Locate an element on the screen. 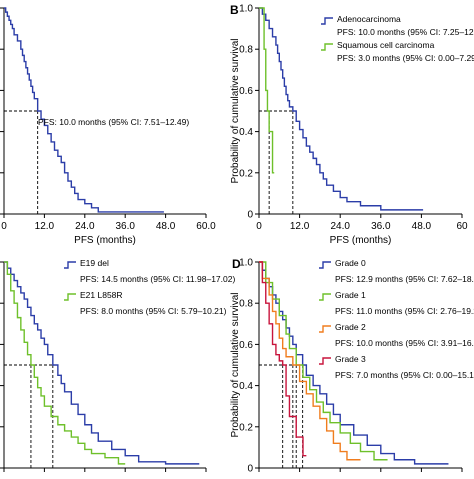 The width and height of the screenshot is (474, 479). legend-label: Grade 2 is located at coordinates (350, 327).